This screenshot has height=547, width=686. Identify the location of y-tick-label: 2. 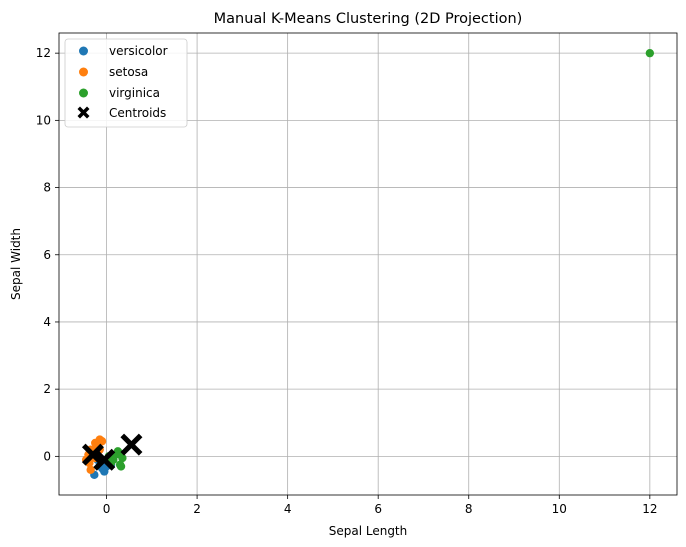
(47, 389).